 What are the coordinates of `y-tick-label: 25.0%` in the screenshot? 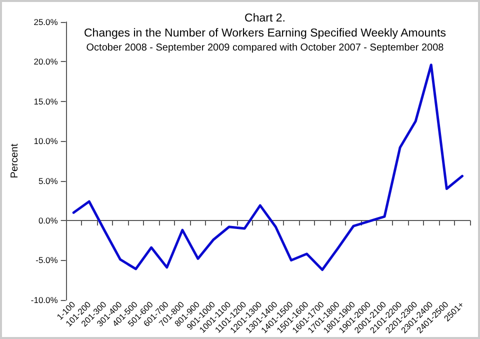 It's located at (46, 22).